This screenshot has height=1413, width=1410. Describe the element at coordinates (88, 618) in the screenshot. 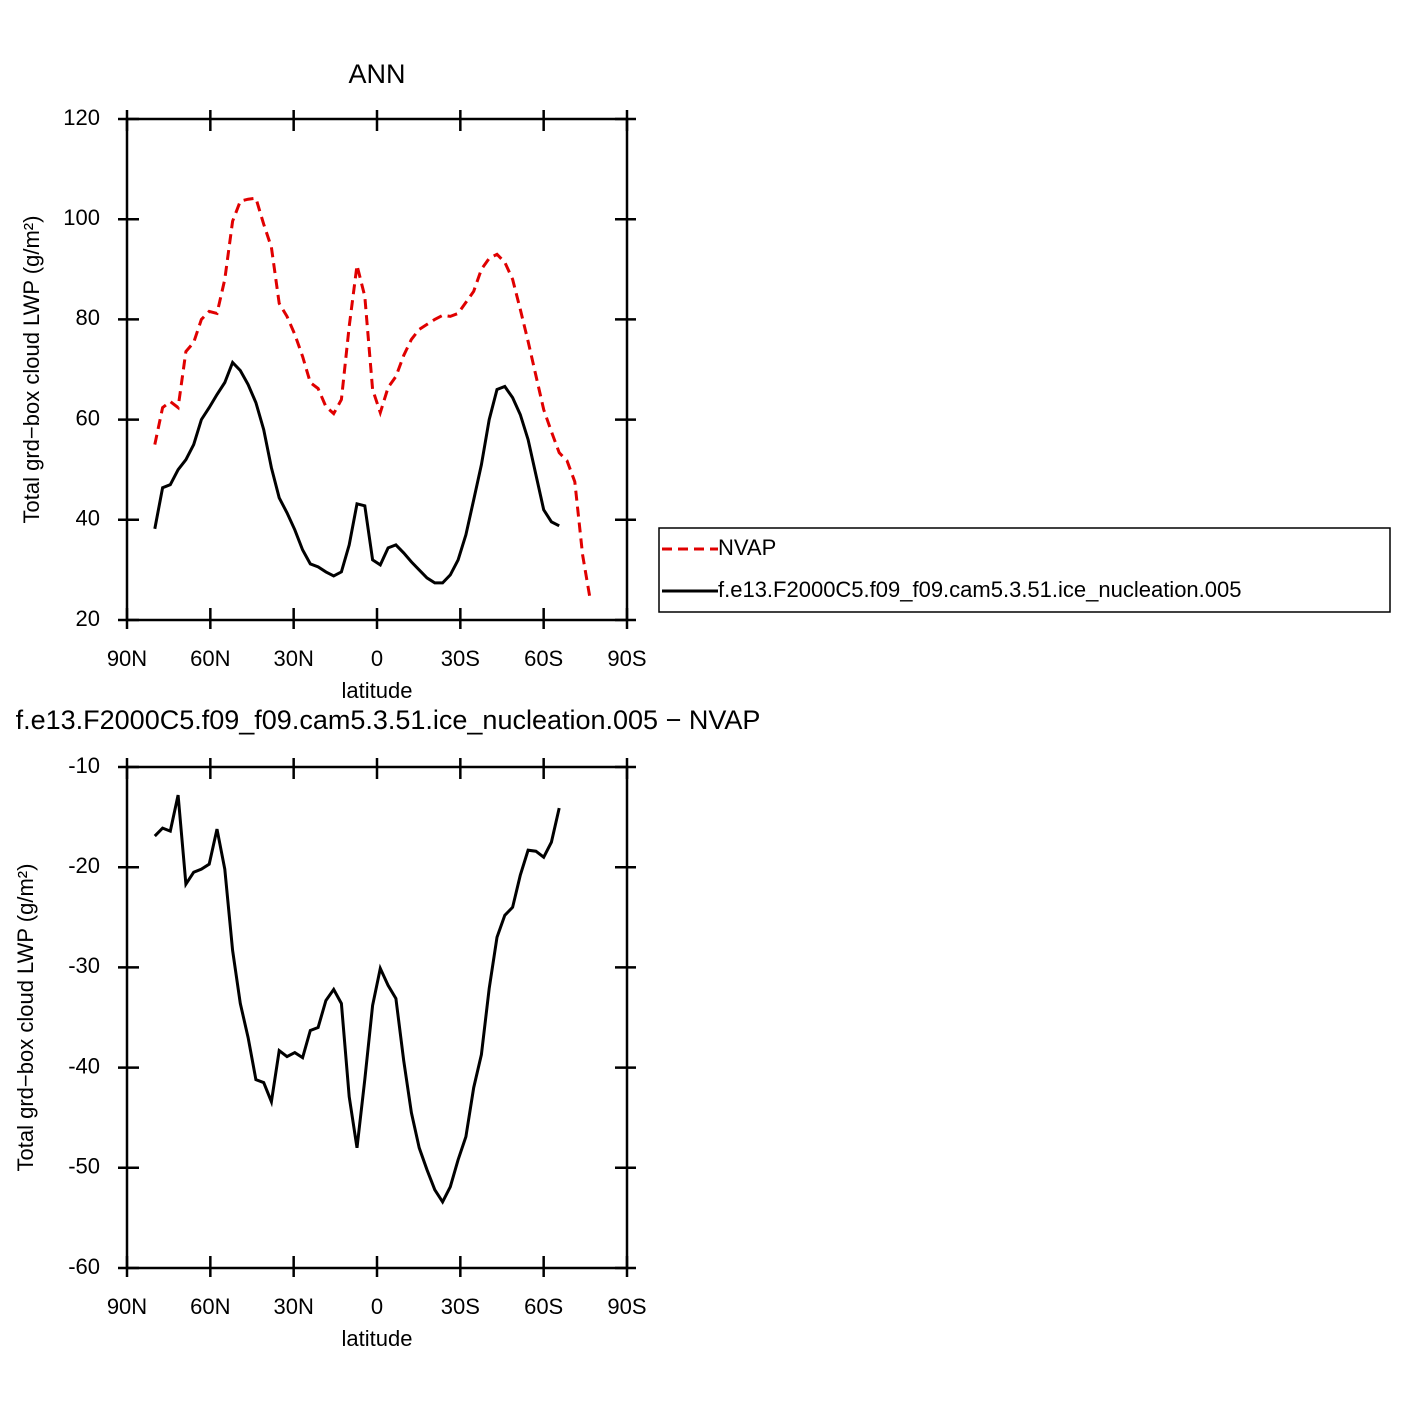

I see `y-tick-label: 20` at that location.